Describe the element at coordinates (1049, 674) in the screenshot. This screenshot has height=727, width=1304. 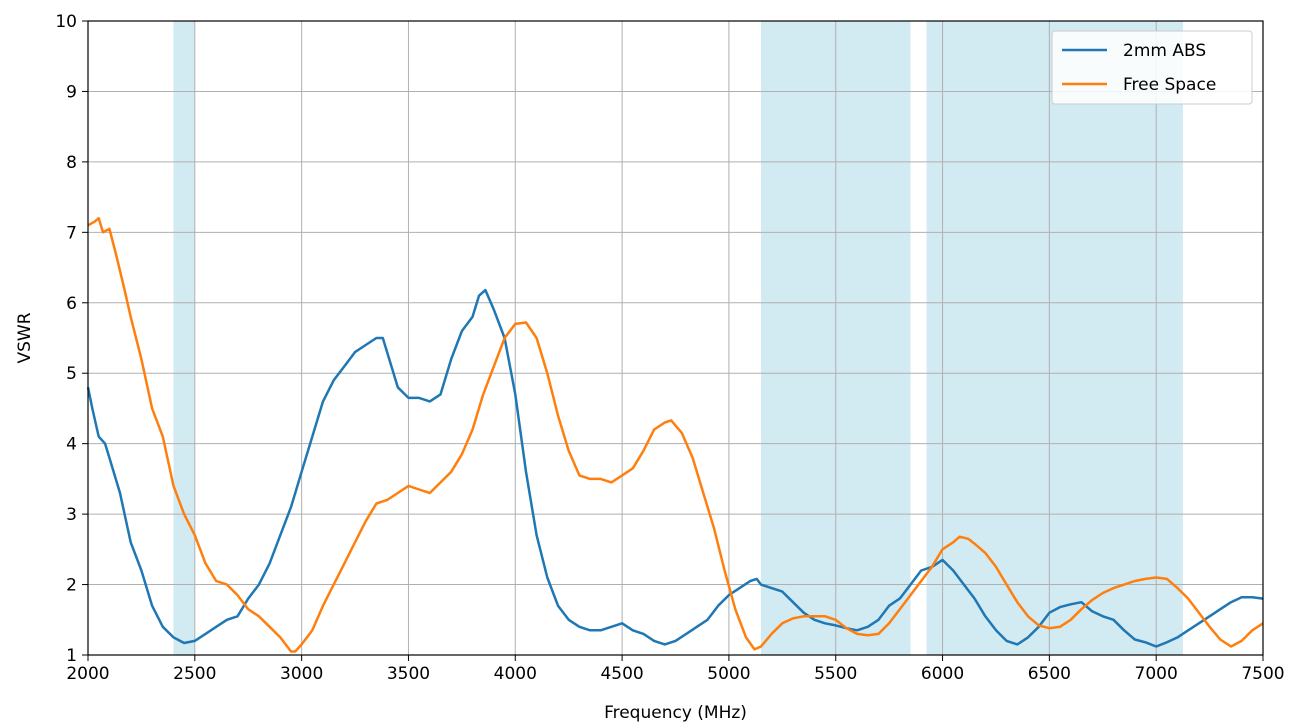
I see `xtick-label-9: 6500` at that location.